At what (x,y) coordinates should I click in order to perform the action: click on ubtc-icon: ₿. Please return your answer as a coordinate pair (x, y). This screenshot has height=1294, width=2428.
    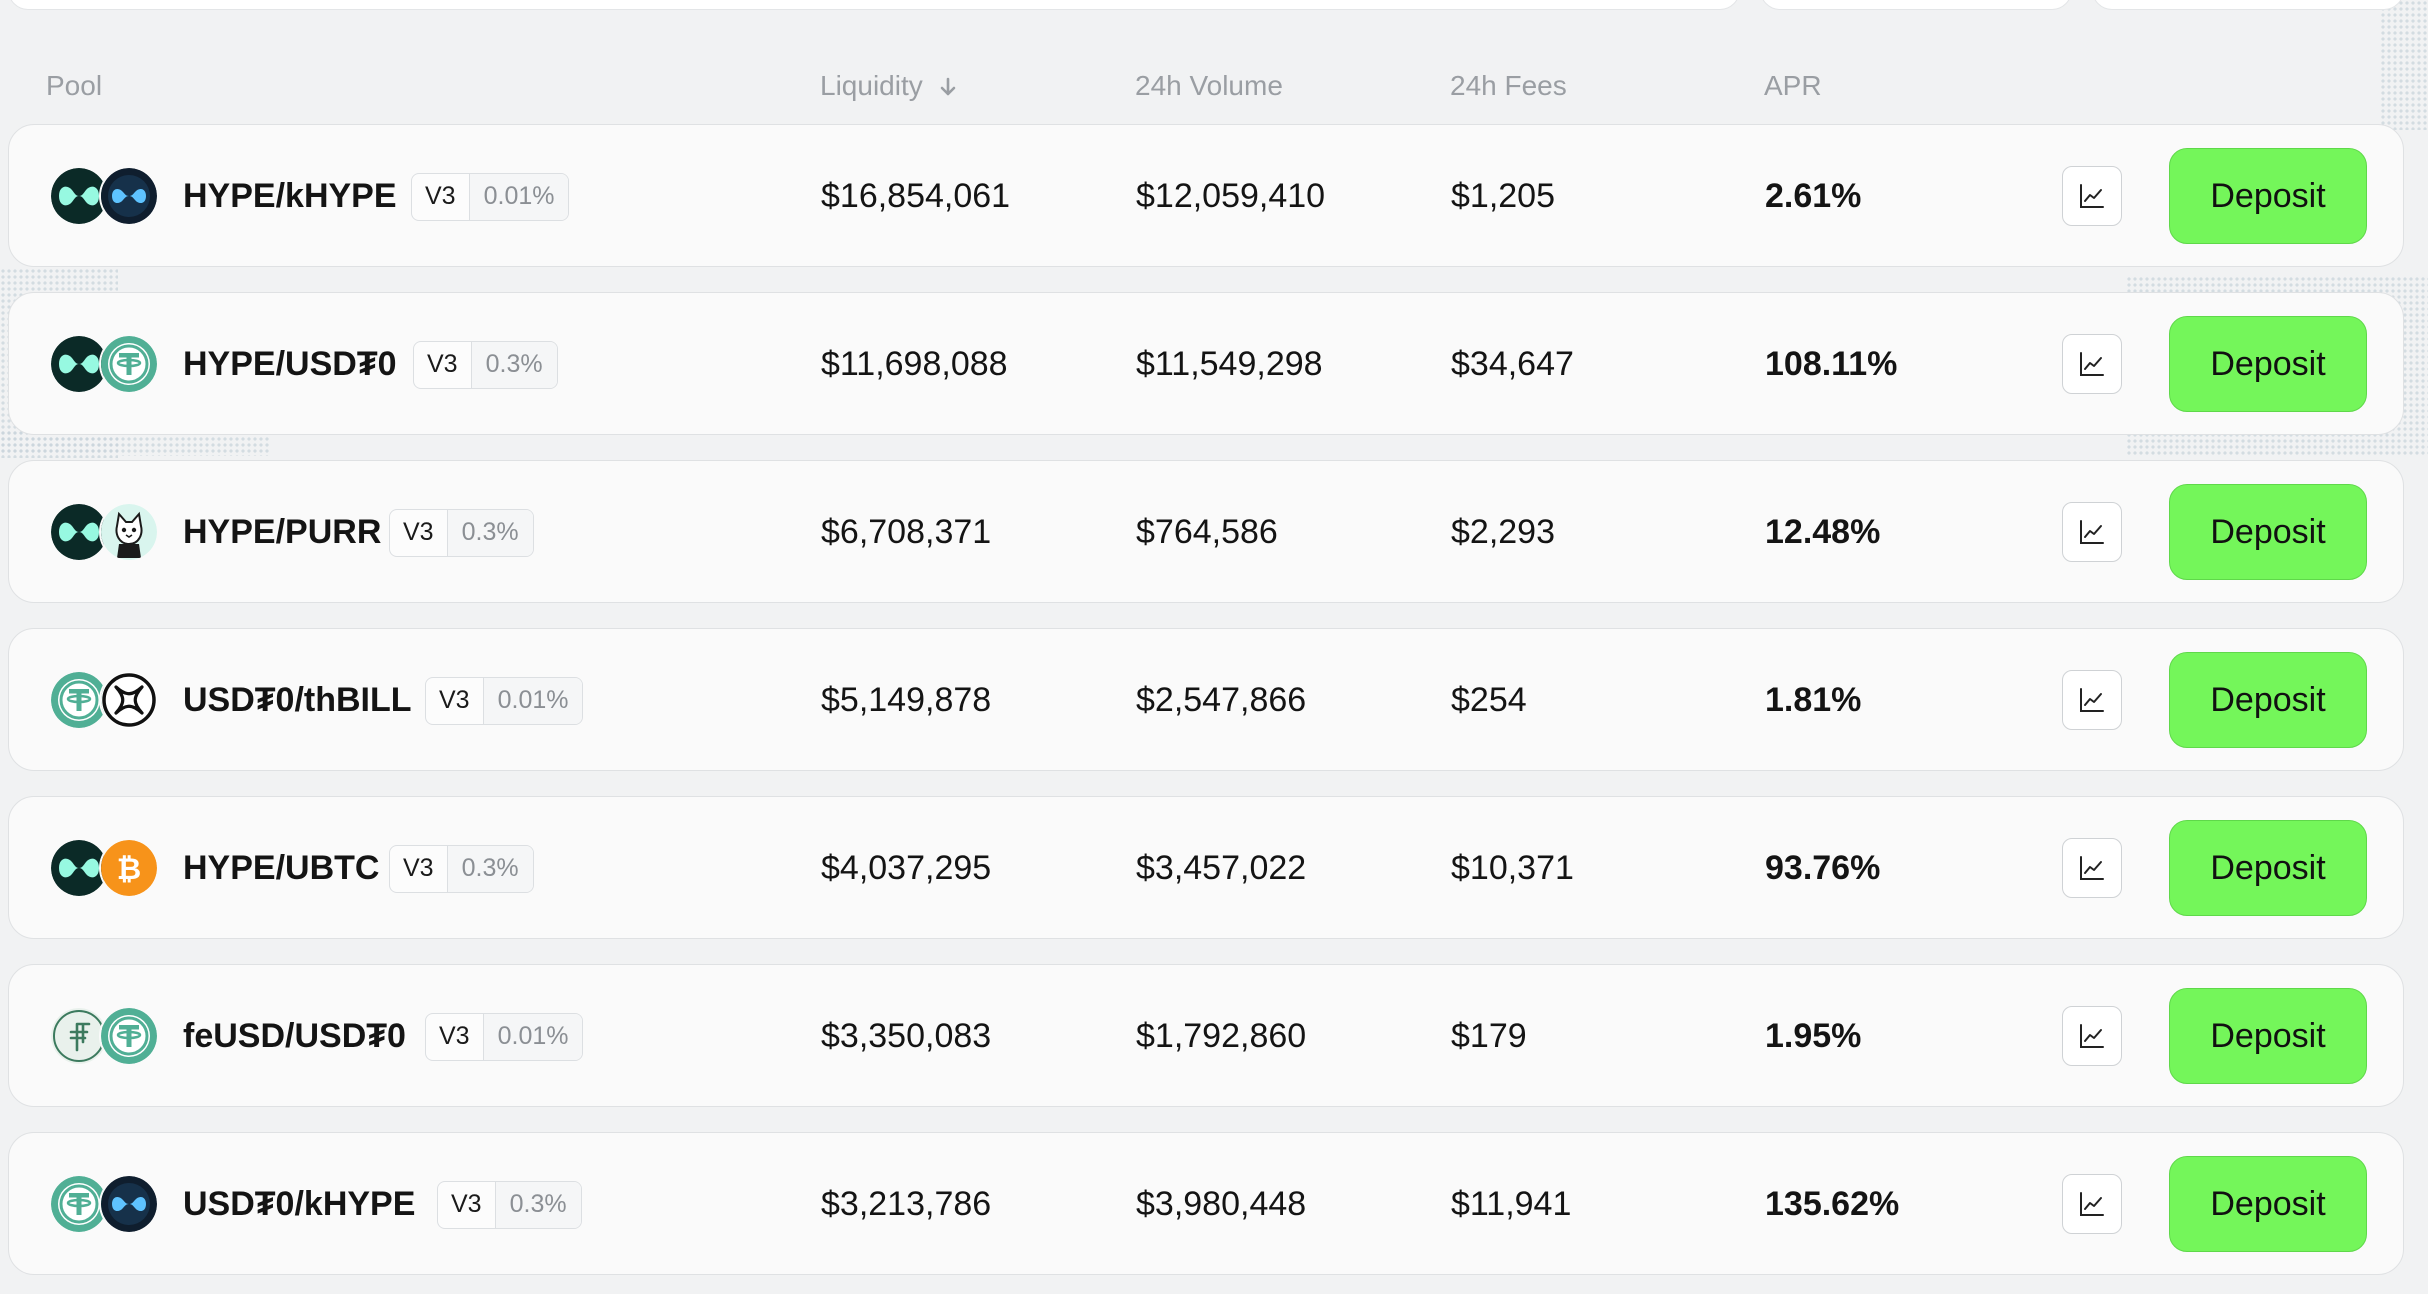
    Looking at the image, I should click on (129, 868).